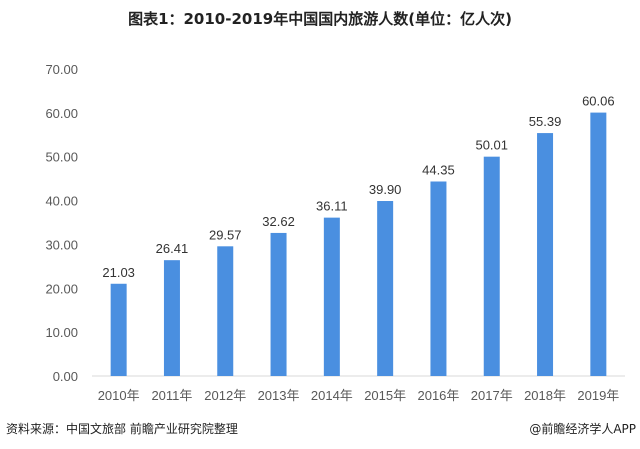 The width and height of the screenshot is (640, 449). What do you see at coordinates (61, 244) in the screenshot?
I see `y-tick-label: 30.00` at bounding box center [61, 244].